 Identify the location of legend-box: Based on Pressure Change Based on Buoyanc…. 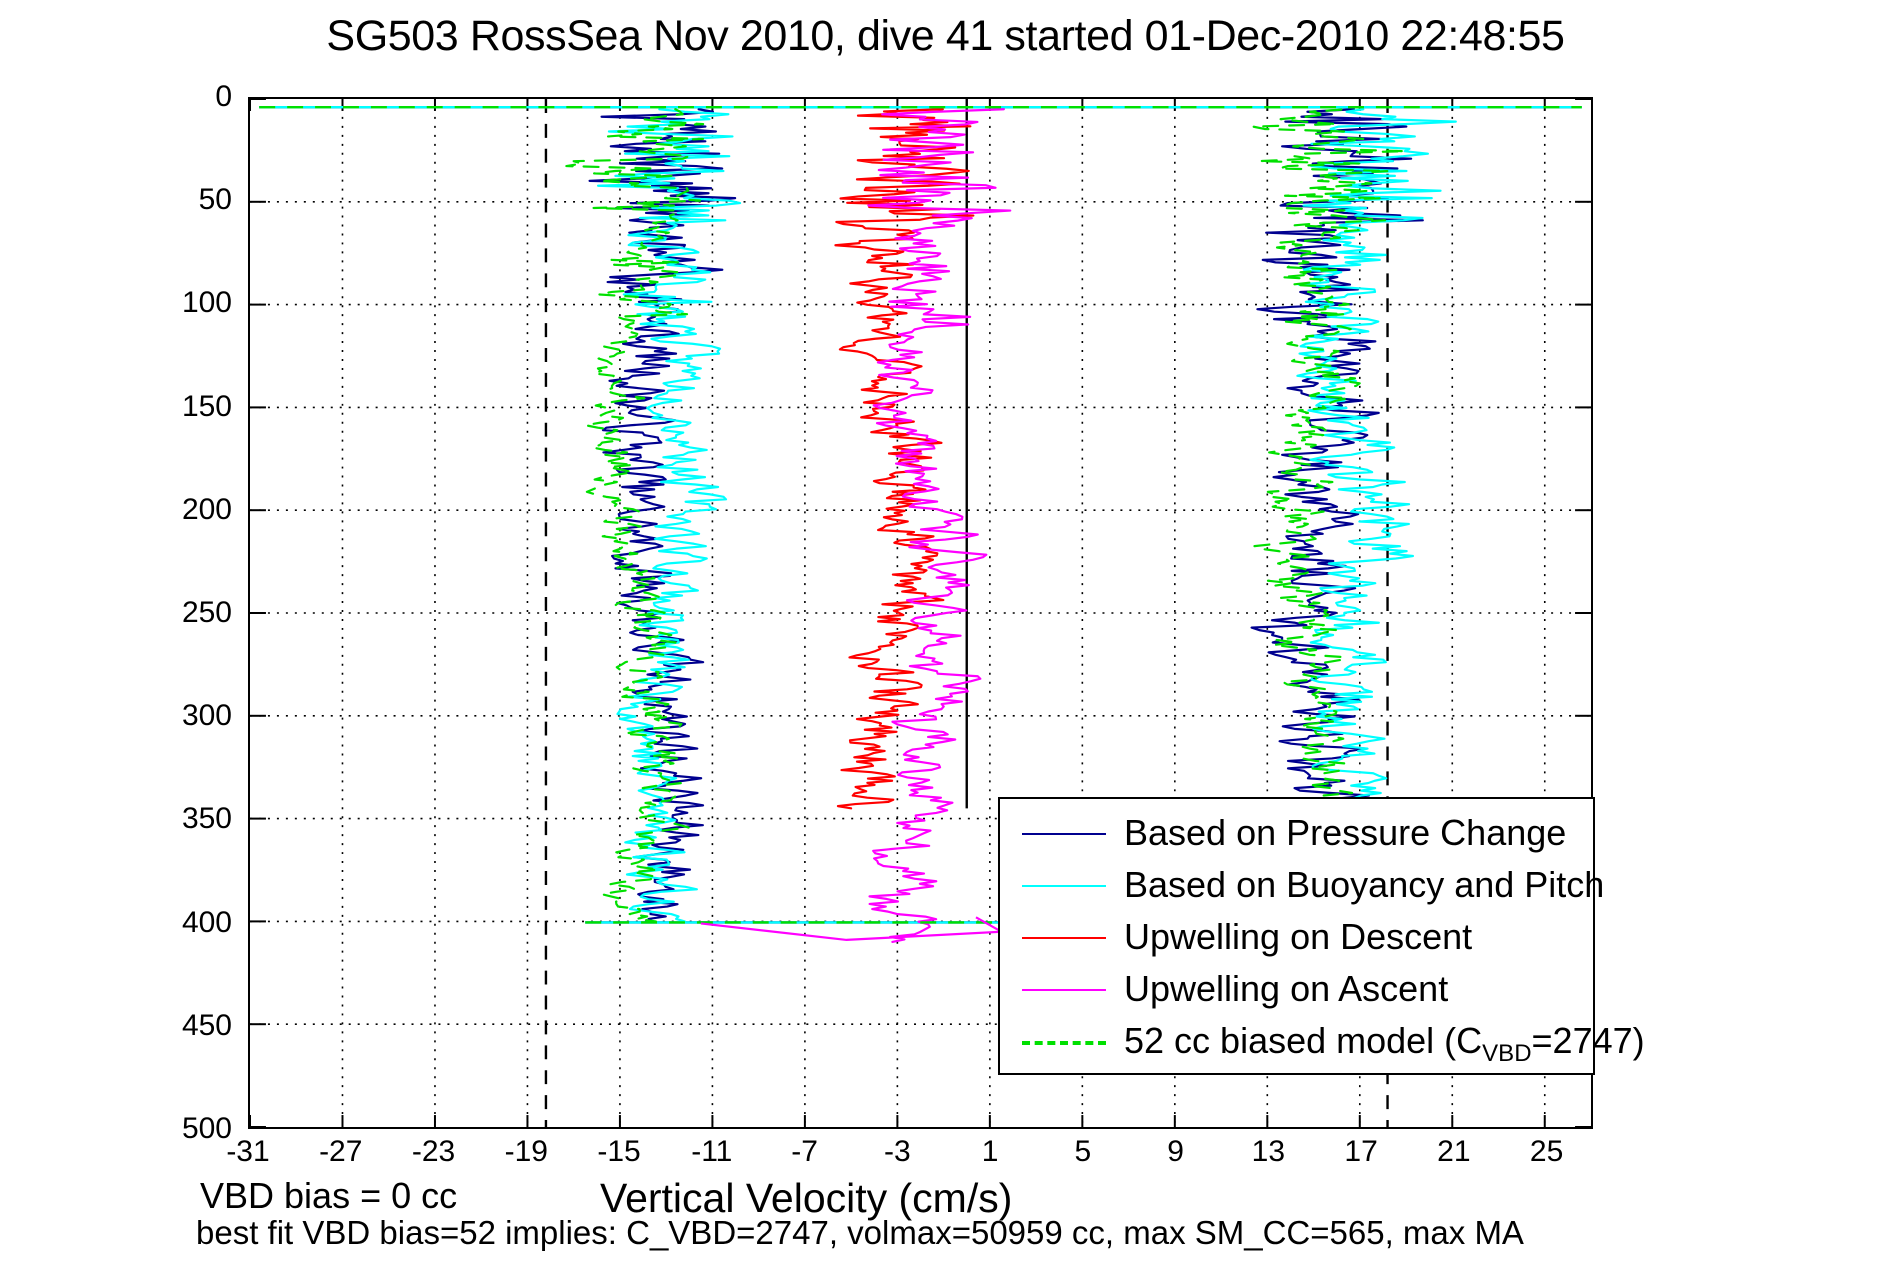
(1321, 936).